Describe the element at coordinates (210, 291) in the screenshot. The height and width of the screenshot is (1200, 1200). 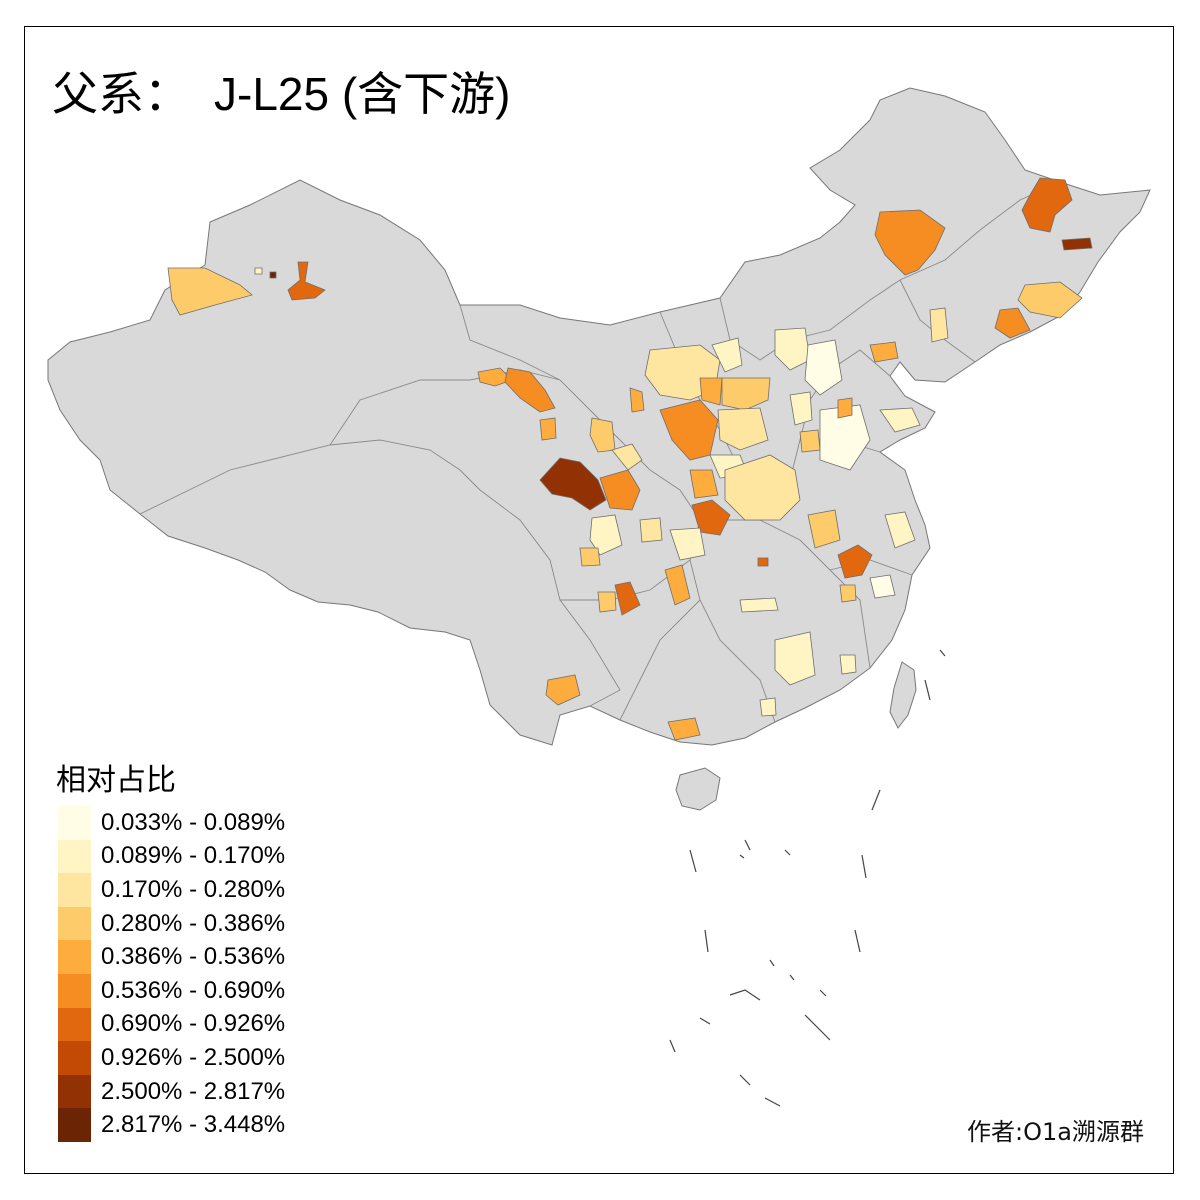
I see `region-xj-west` at that location.